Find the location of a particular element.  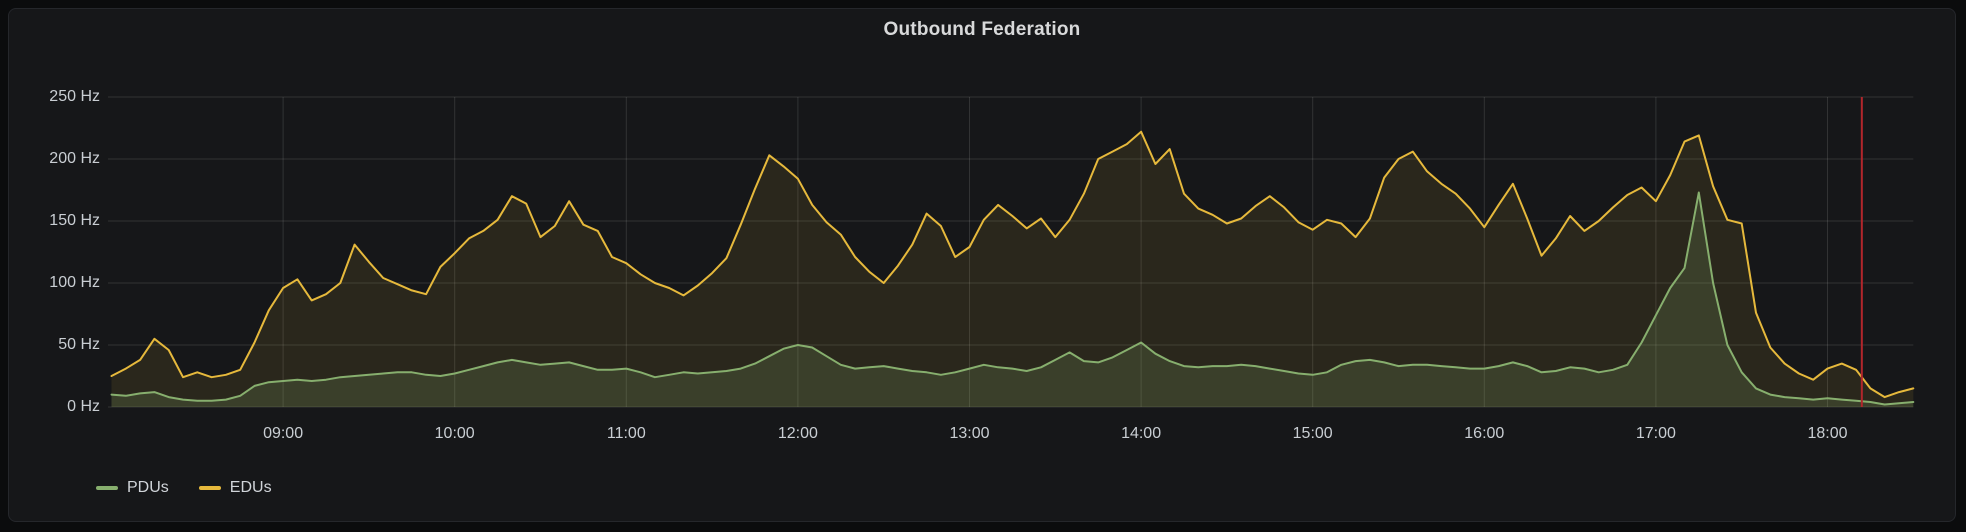

legend-label-edus: EDUs is located at coordinates (250, 487).